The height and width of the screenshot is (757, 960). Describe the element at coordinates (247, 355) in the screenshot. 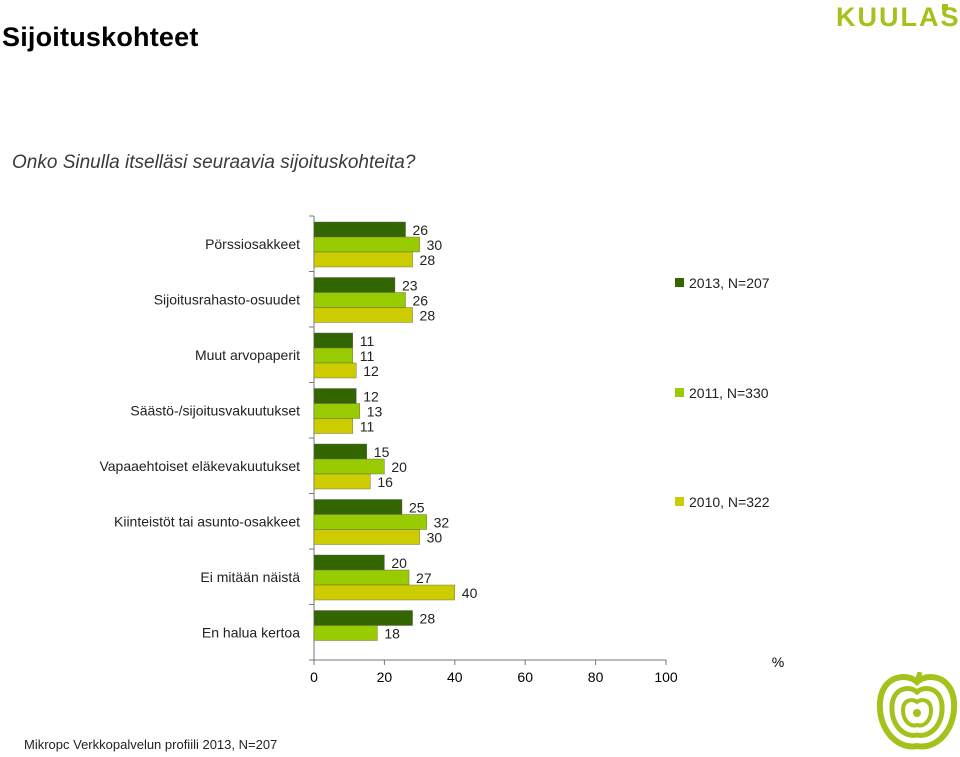

I see `category-label: Muut arvopaperit` at that location.